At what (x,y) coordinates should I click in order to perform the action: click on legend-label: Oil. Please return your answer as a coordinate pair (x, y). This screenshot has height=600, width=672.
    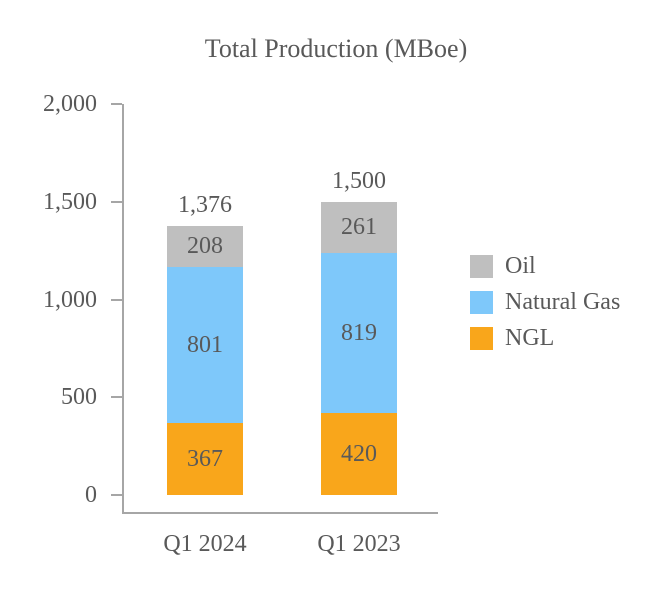
    Looking at the image, I should click on (520, 266).